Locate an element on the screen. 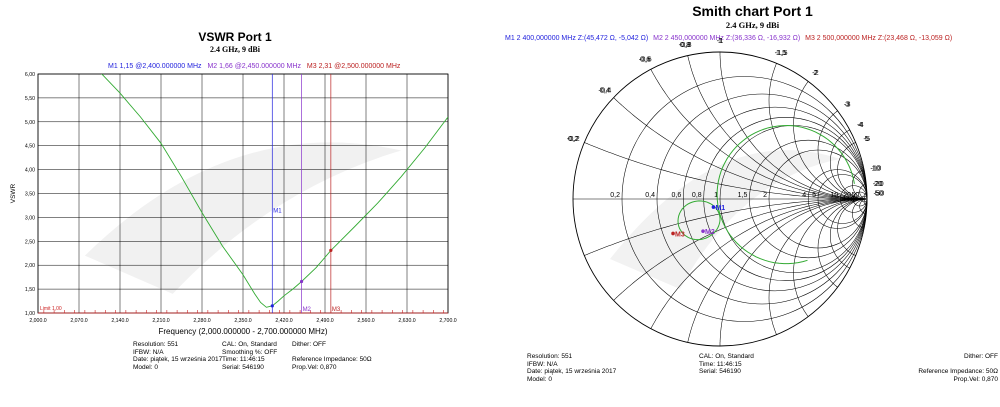 The image size is (1000, 407). negative-reactance-label: -10 is located at coordinates (875, 168).